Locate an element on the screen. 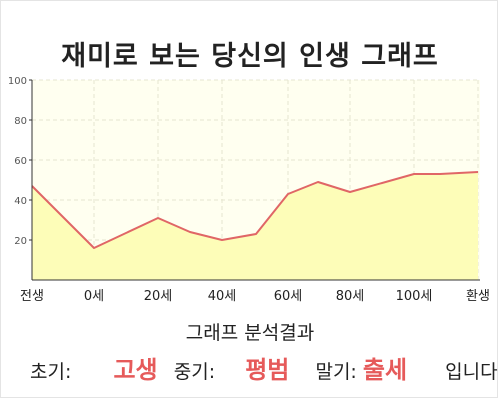 The image size is (500, 400). late-value: 출세 is located at coordinates (385, 370).